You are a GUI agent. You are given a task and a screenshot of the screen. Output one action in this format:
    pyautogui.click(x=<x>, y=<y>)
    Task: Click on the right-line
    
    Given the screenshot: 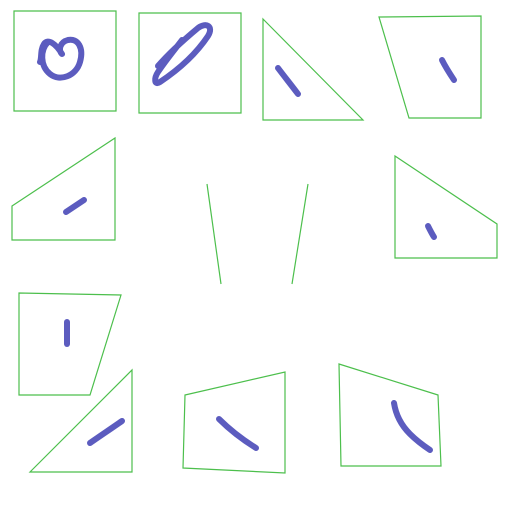 What is the action you would take?
    pyautogui.click(x=300, y=234)
    